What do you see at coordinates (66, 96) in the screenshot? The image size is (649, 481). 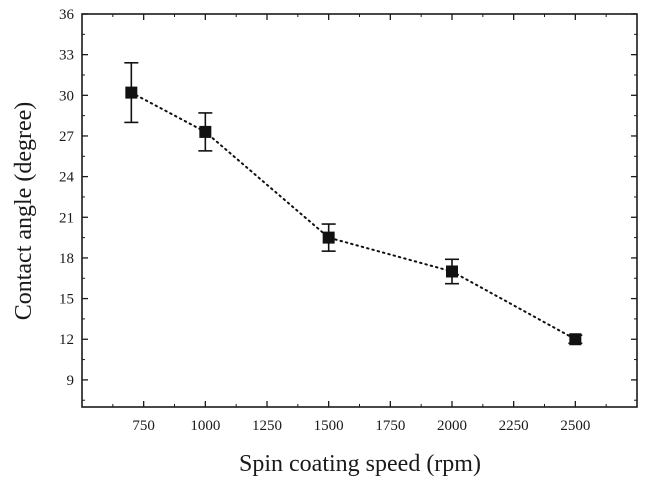 I see `y-tick-label: 30` at bounding box center [66, 96].